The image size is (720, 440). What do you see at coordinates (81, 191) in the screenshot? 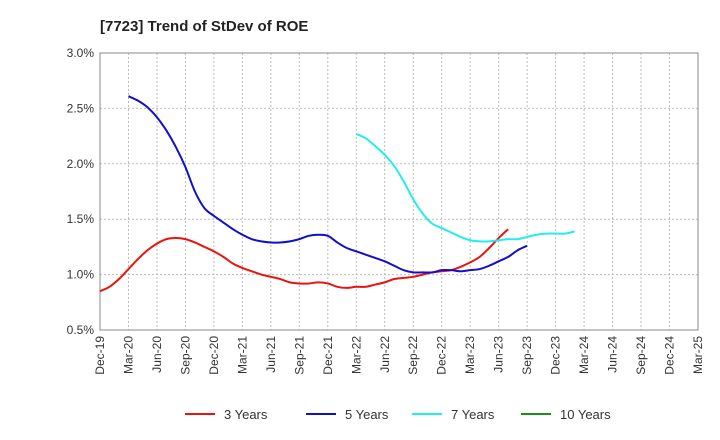
I see `y-axis-tick-labels: 3.0% 2.5% 2.0% 1.5% 1.0% 0.5%` at bounding box center [81, 191].